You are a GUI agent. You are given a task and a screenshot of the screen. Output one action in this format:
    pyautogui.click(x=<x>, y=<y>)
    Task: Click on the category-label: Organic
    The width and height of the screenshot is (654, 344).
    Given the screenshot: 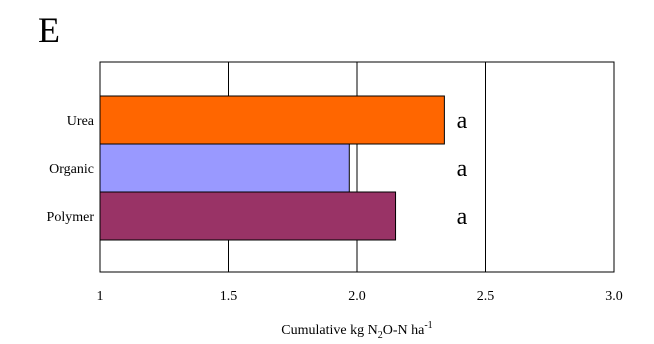 What is the action you would take?
    pyautogui.click(x=71, y=169)
    